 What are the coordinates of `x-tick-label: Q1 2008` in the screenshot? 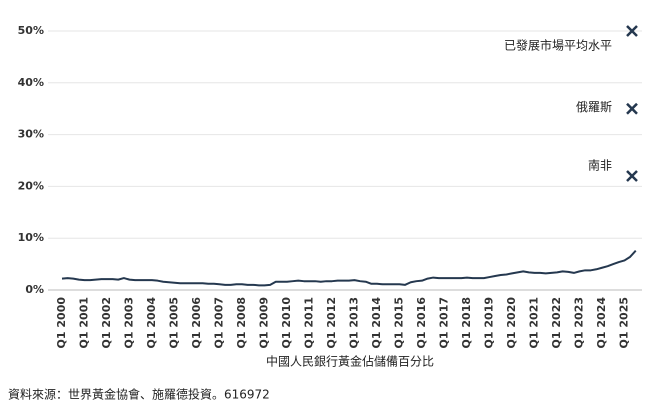 It's located at (241, 322).